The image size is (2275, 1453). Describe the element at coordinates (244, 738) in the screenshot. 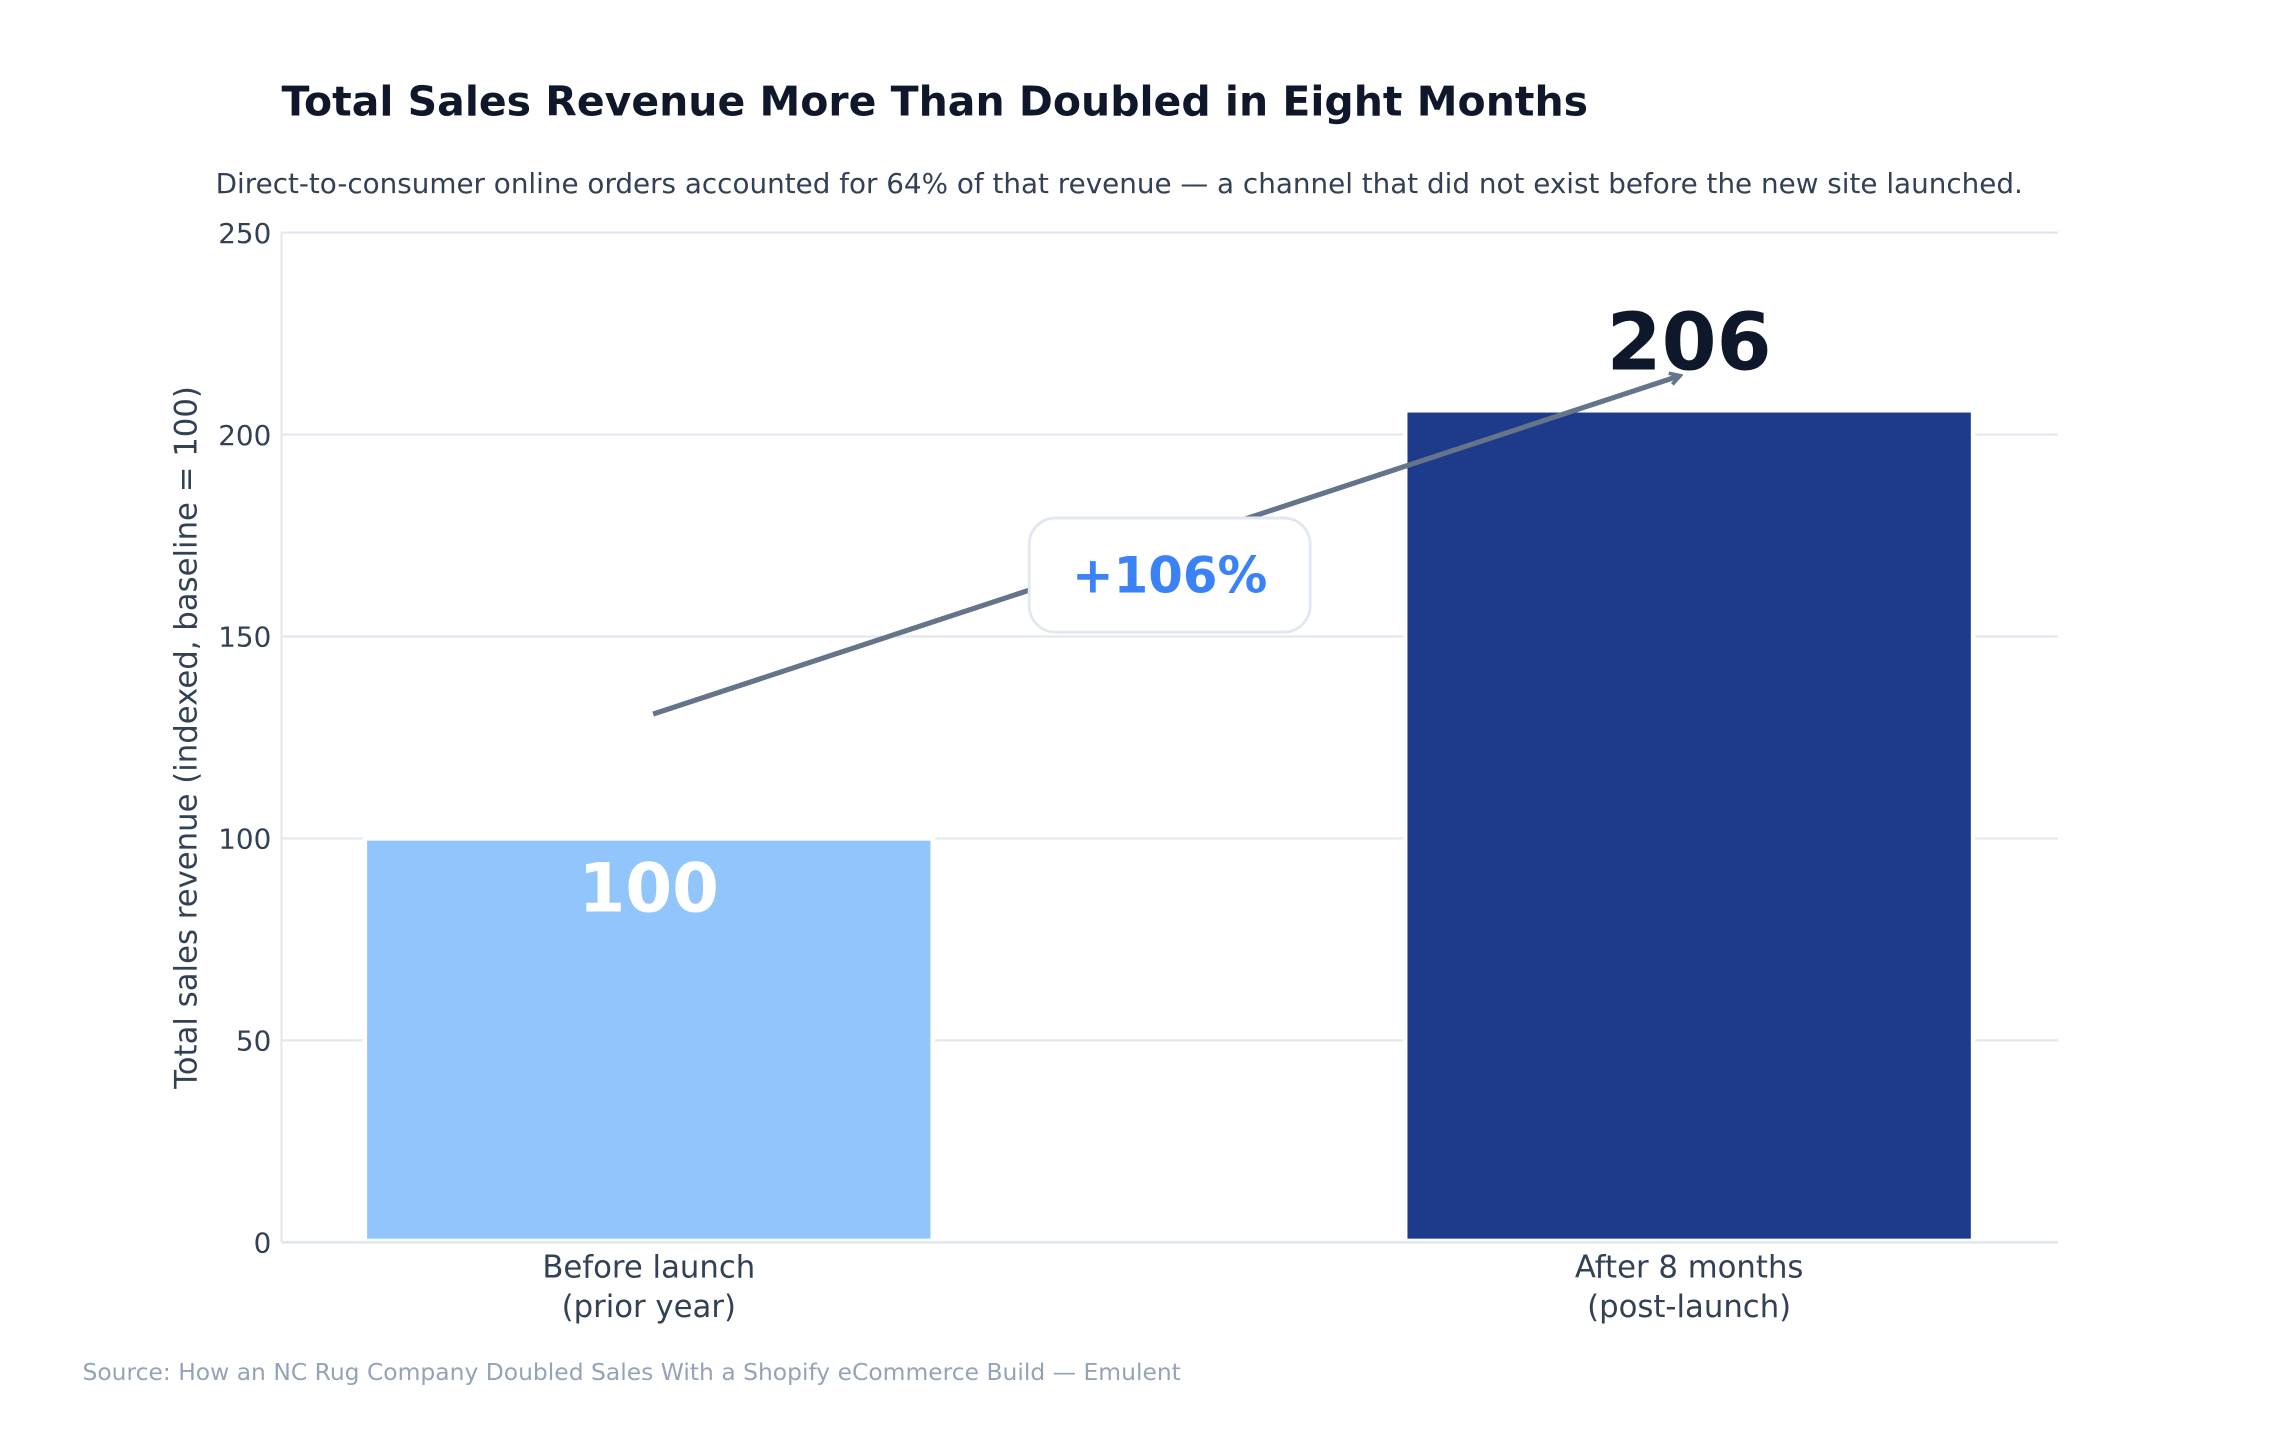

I see `y-axis-ticks: 0 50 100 150 200 250` at that location.